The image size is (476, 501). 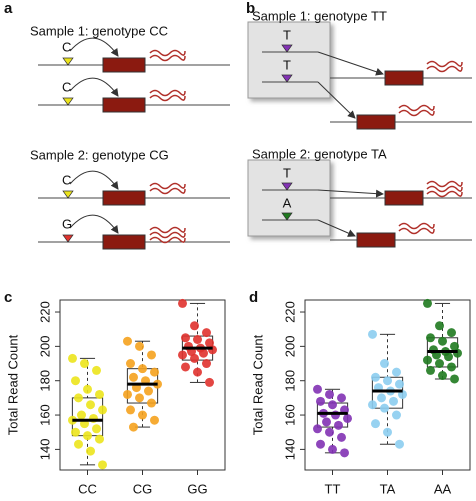 I want to click on y-axis-label: Total Read Count, so click(x=257, y=384).